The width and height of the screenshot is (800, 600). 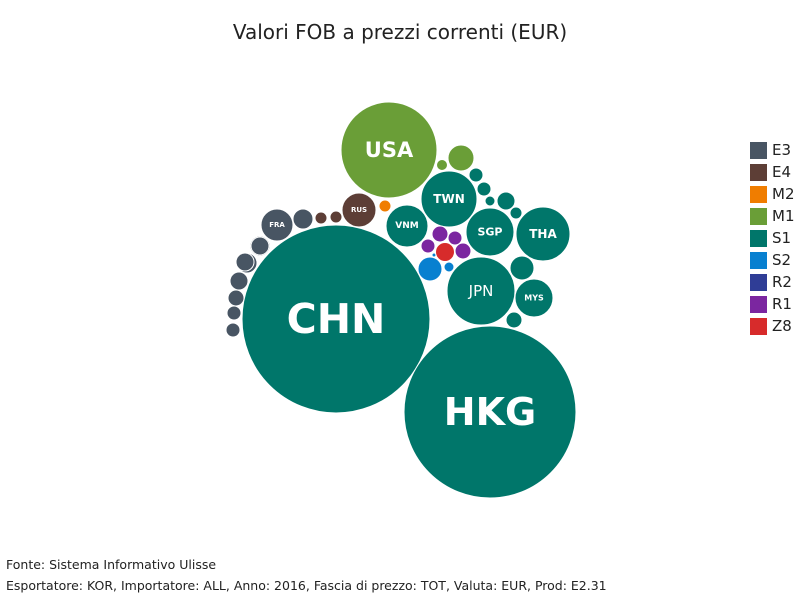 I want to click on legend-item-e4: E4, so click(x=772, y=172).